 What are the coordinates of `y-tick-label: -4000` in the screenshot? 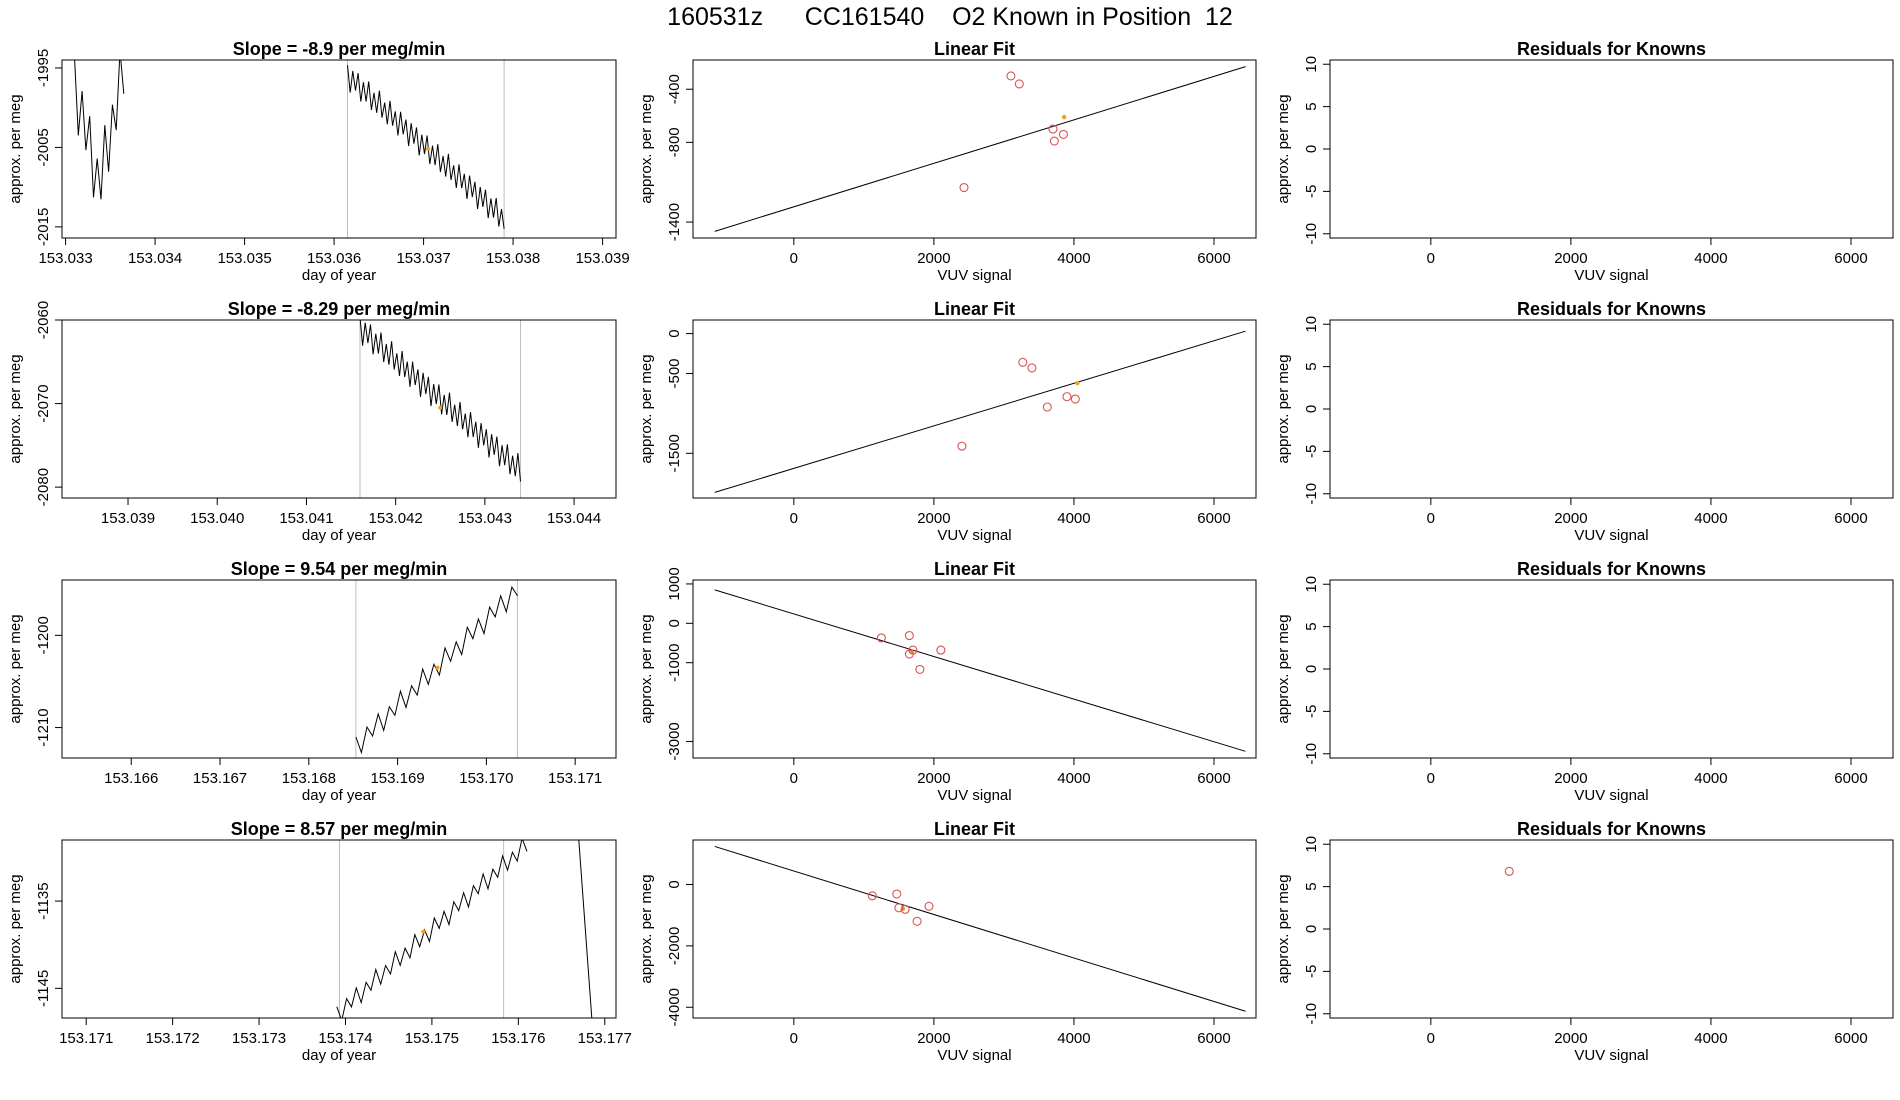 It's located at (674, 1007).